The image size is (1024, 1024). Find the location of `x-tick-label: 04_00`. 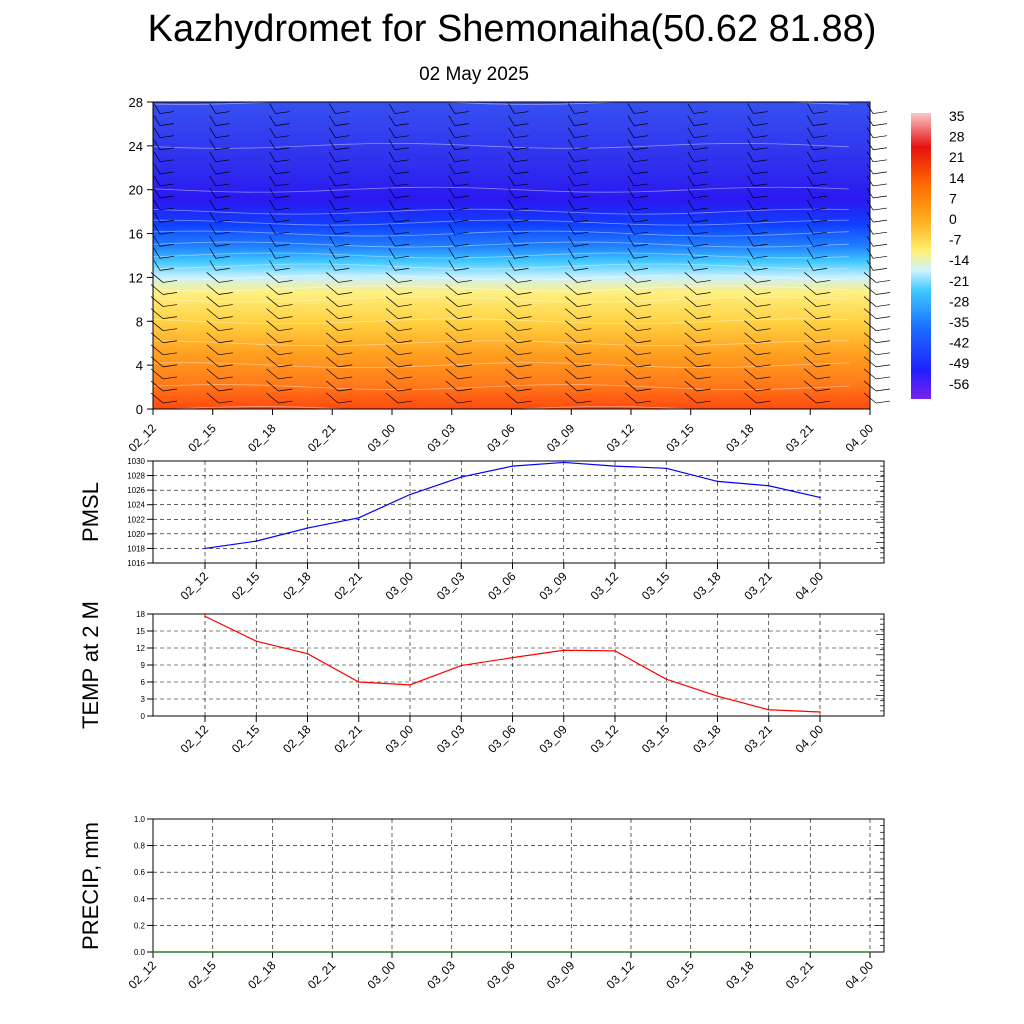

x-tick-label: 04_00 is located at coordinates (860, 438).